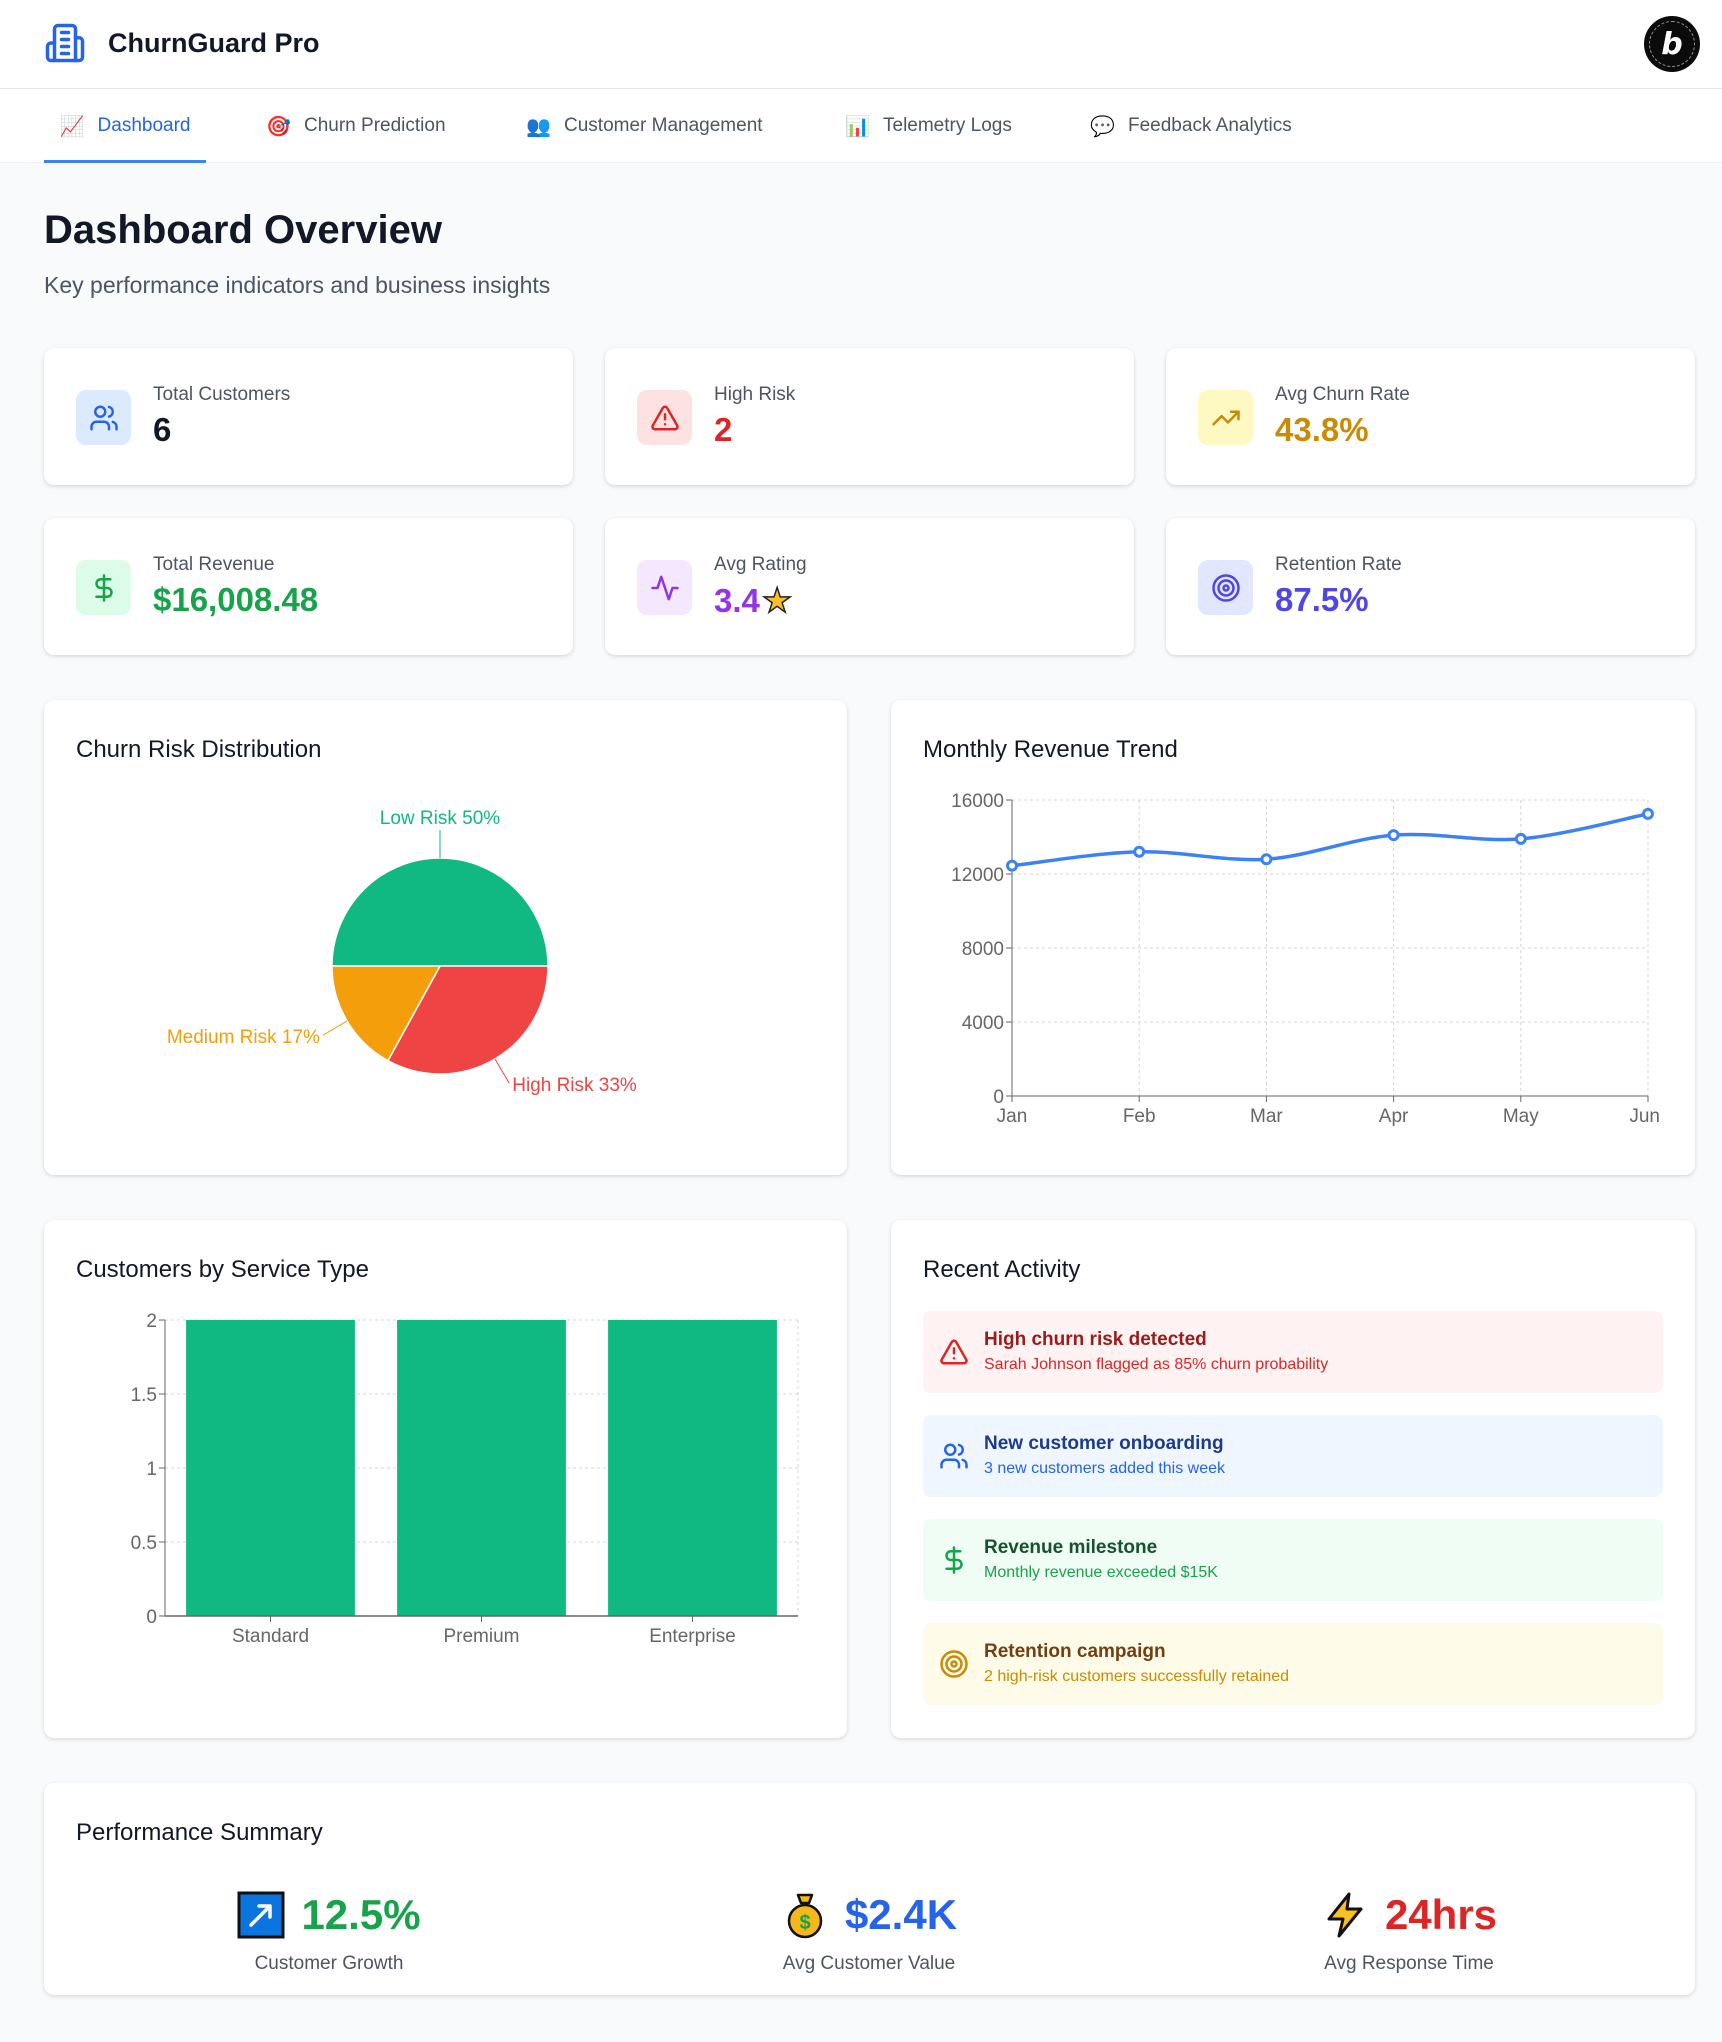 Image resolution: width=1722 pixels, height=2042 pixels. I want to click on stat-card-avg-rating: Avg Rating 3.4★, so click(869, 586).